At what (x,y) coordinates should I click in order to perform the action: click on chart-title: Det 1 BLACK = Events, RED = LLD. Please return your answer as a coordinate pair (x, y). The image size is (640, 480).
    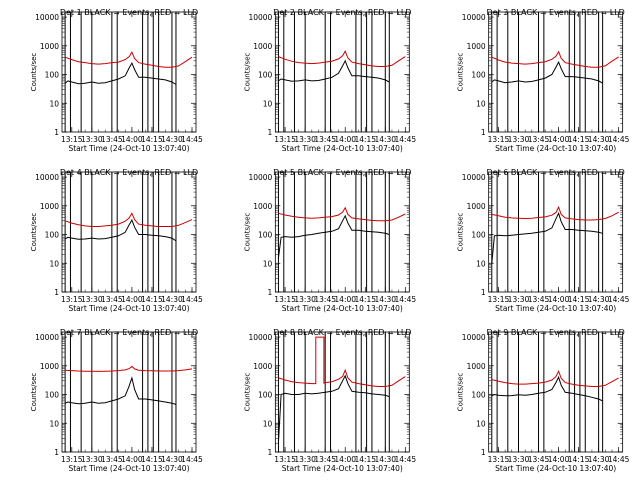
    Looking at the image, I should click on (129, 12).